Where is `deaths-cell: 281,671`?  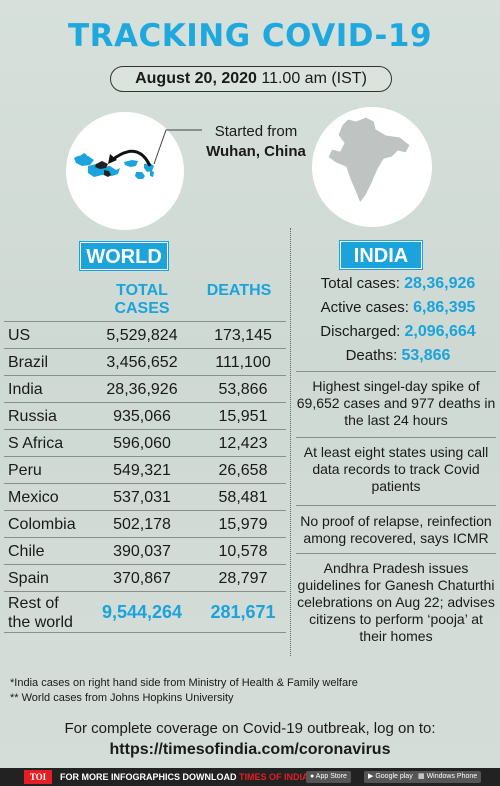 deaths-cell: 281,671 is located at coordinates (243, 612).